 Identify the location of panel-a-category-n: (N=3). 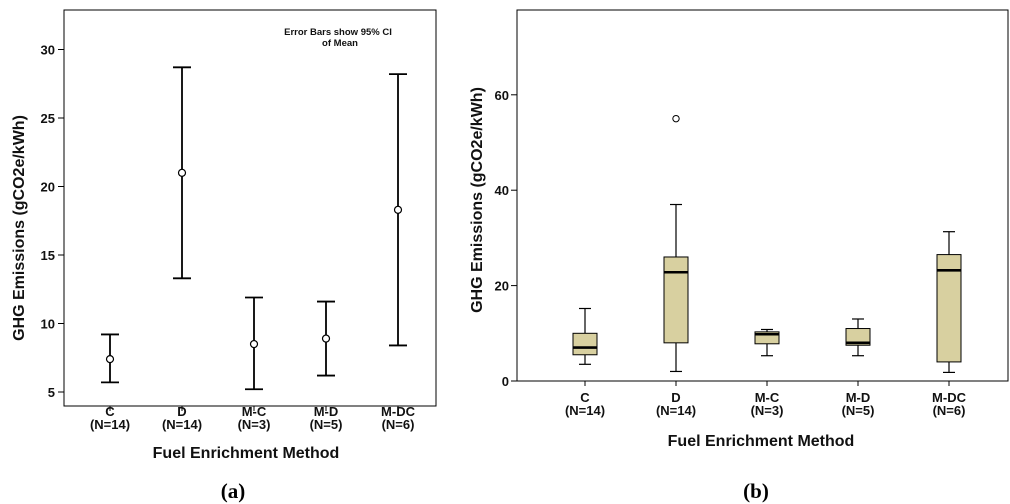
(254, 424).